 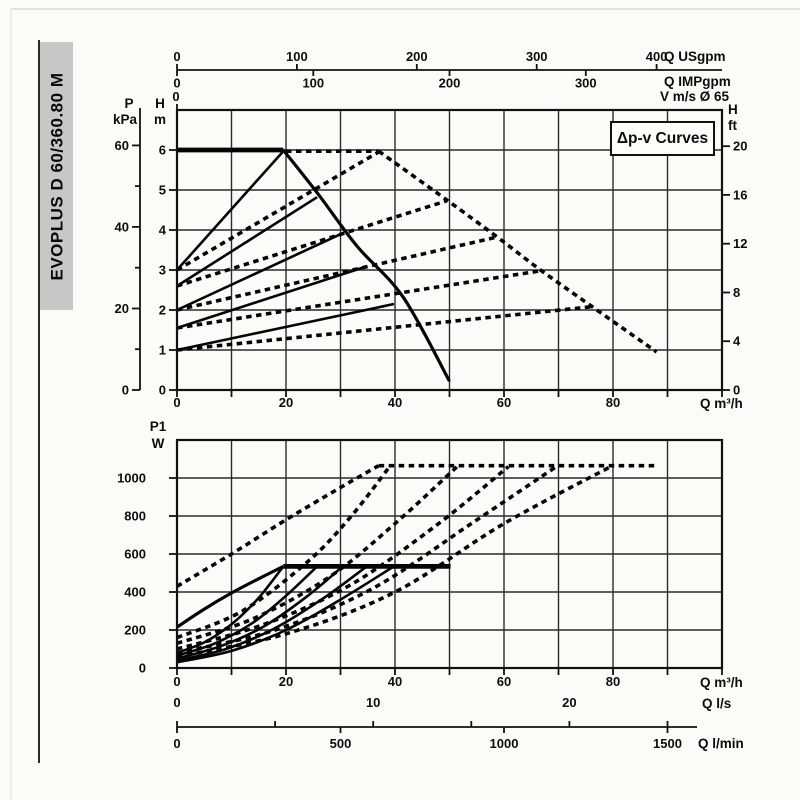 I want to click on curve-dpv-4m-parallel, so click(x=336, y=273).